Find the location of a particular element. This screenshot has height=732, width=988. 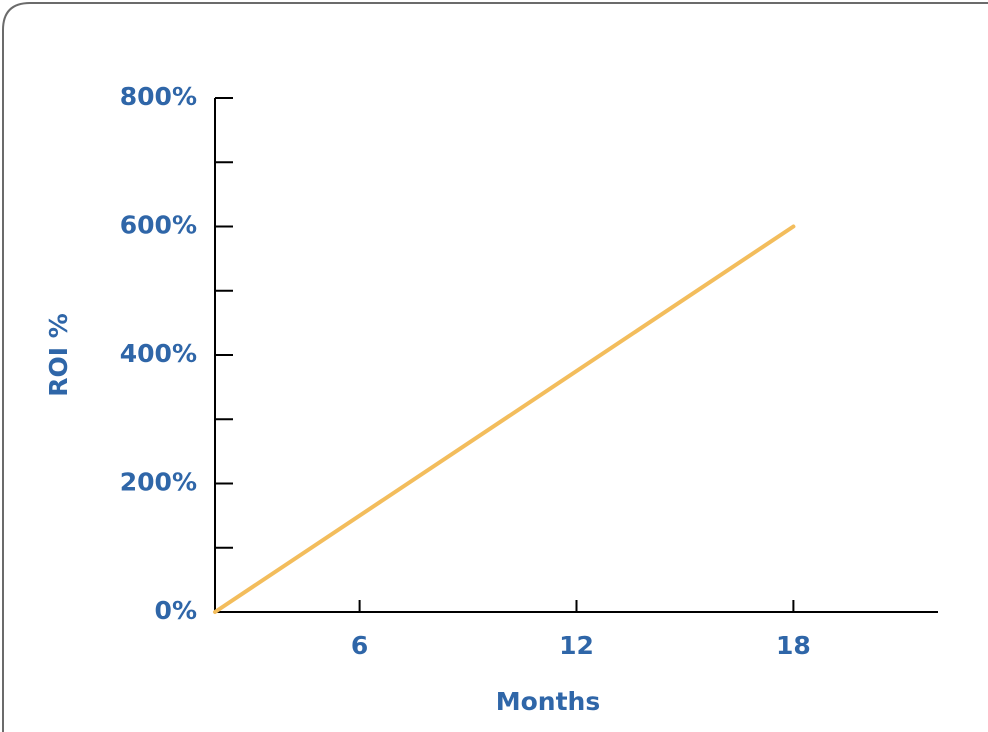

y-tick-label: 400% is located at coordinates (158, 353).